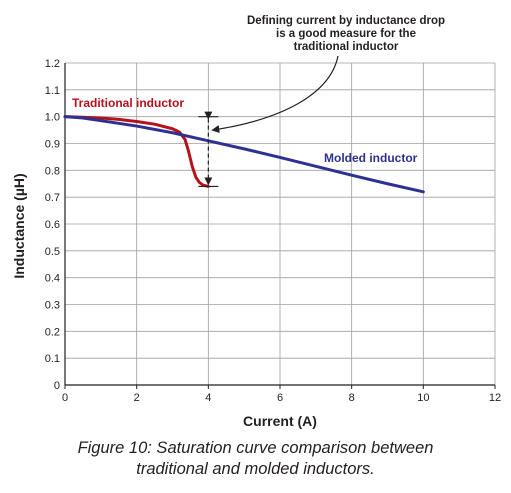  What do you see at coordinates (52, 171) in the screenshot?
I see `y-tick-label: 0.8` at bounding box center [52, 171].